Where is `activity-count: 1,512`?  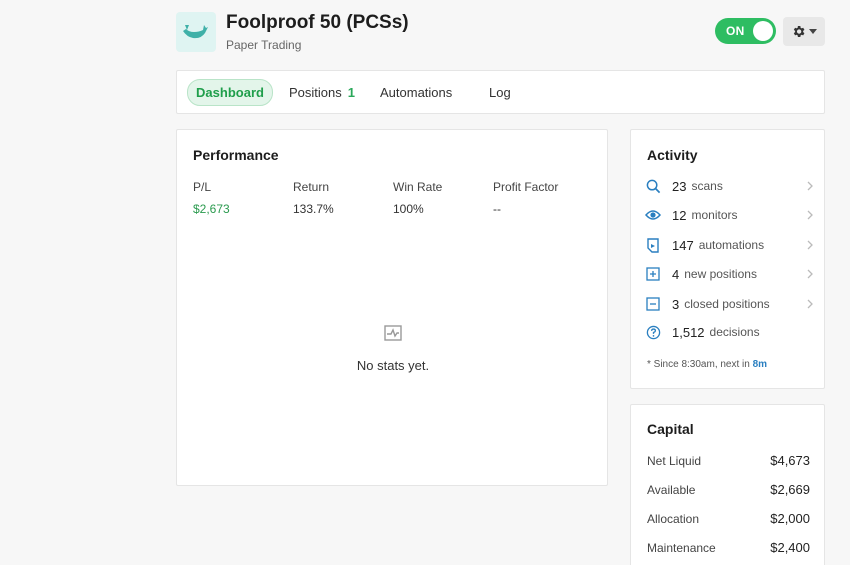
activity-count: 1,512 is located at coordinates (688, 332).